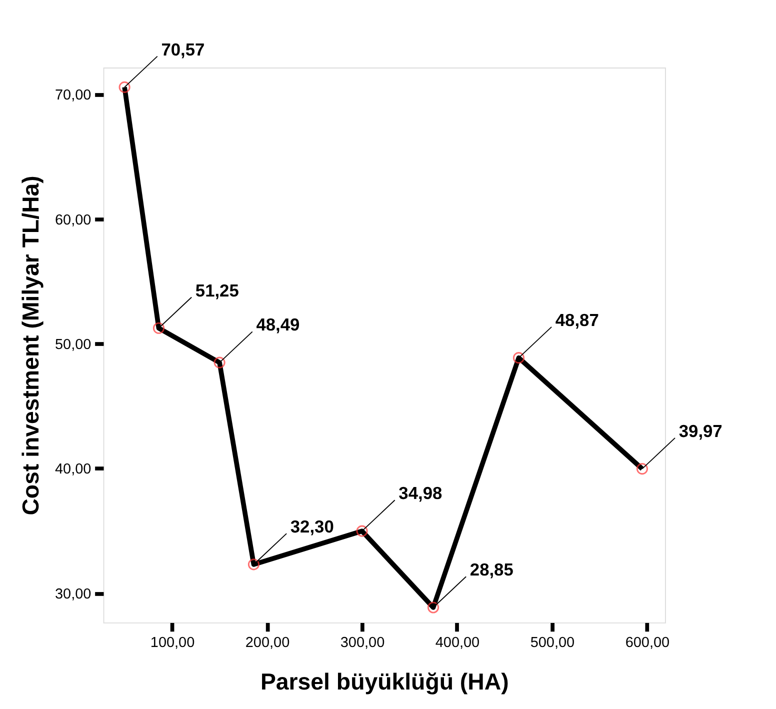 This screenshot has height=709, width=776. What do you see at coordinates (492, 570) in the screenshot?
I see `data-label: 28,85` at bounding box center [492, 570].